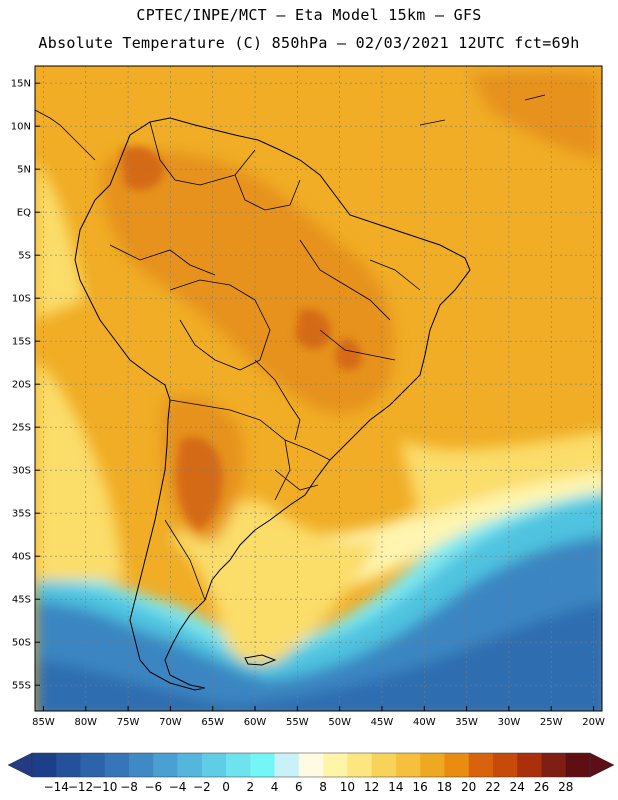 This screenshot has width=618, height=800. I want to click on lat-label: 20S, so click(21, 385).